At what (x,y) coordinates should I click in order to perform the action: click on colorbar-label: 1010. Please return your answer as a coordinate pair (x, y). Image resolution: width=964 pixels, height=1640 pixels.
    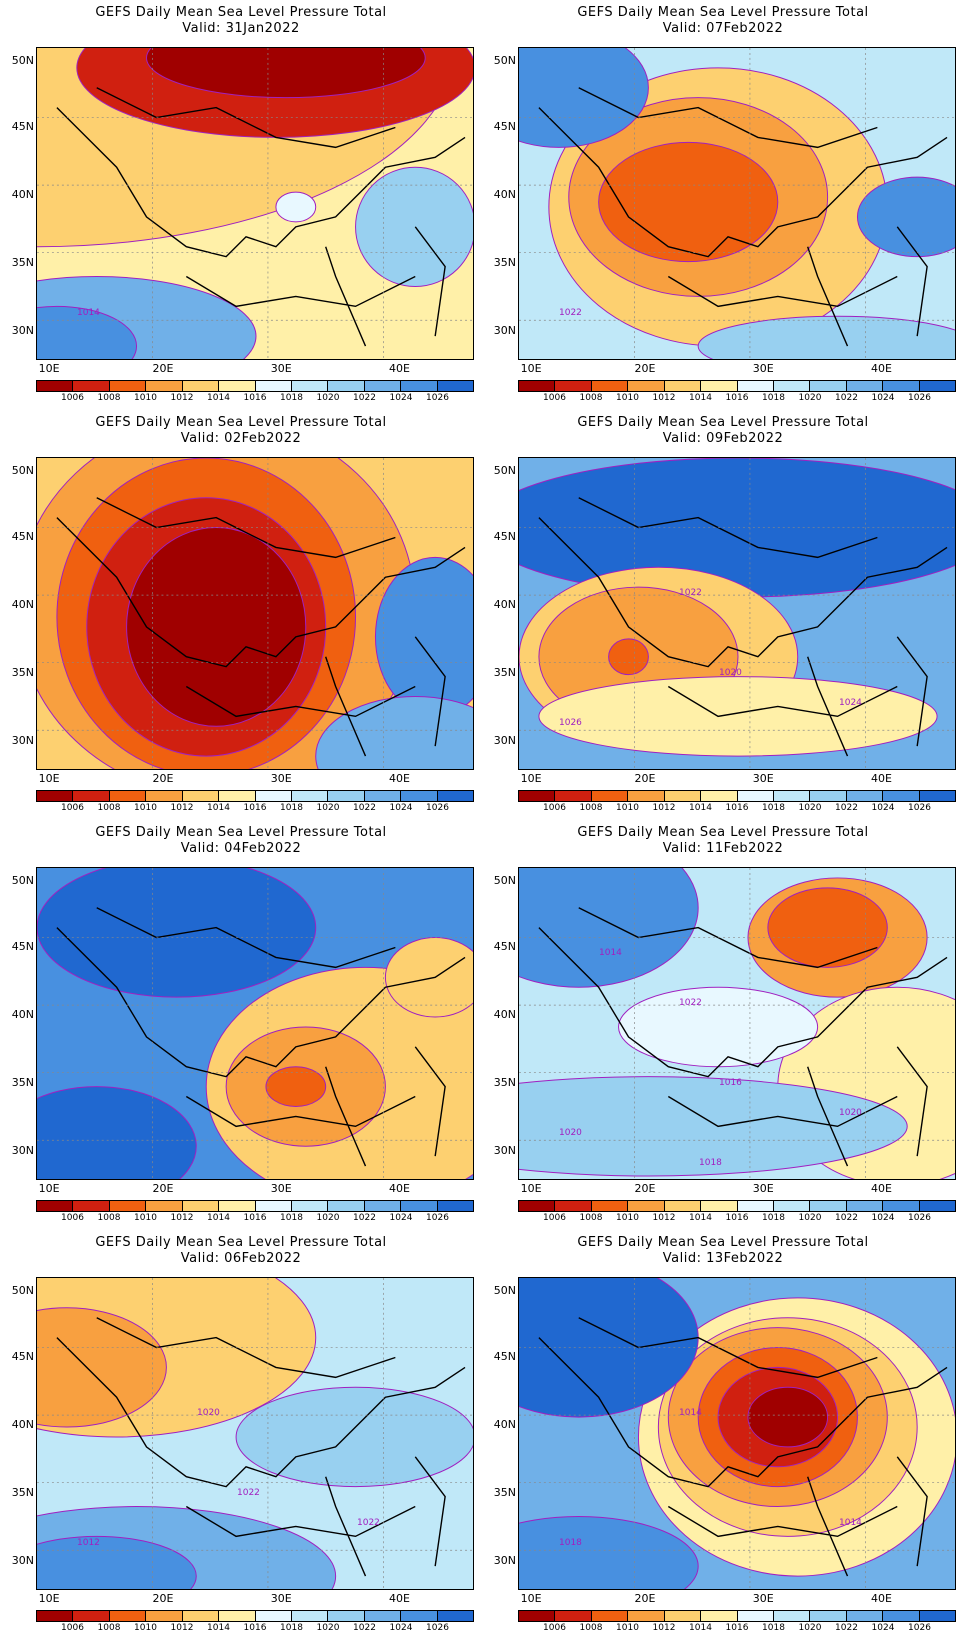
    Looking at the image, I should click on (145, 808).